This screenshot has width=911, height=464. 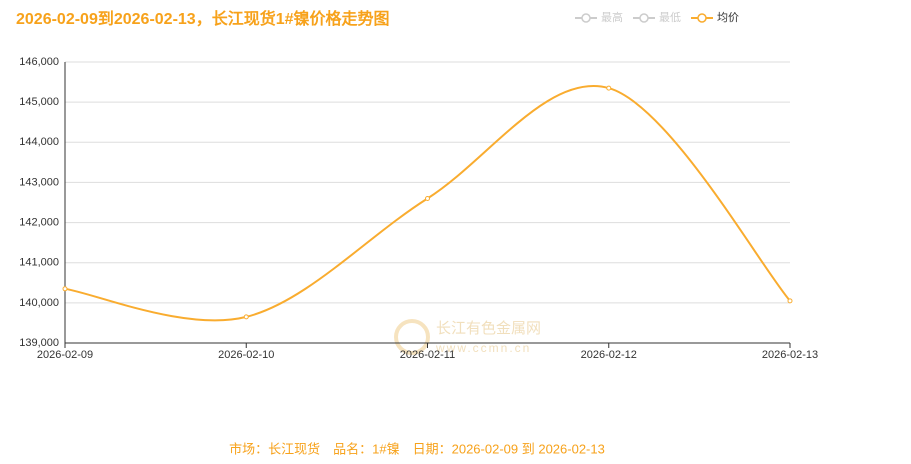 I want to click on watermark: 长江有色金属网 www.ccmn.cn, so click(x=467, y=337).